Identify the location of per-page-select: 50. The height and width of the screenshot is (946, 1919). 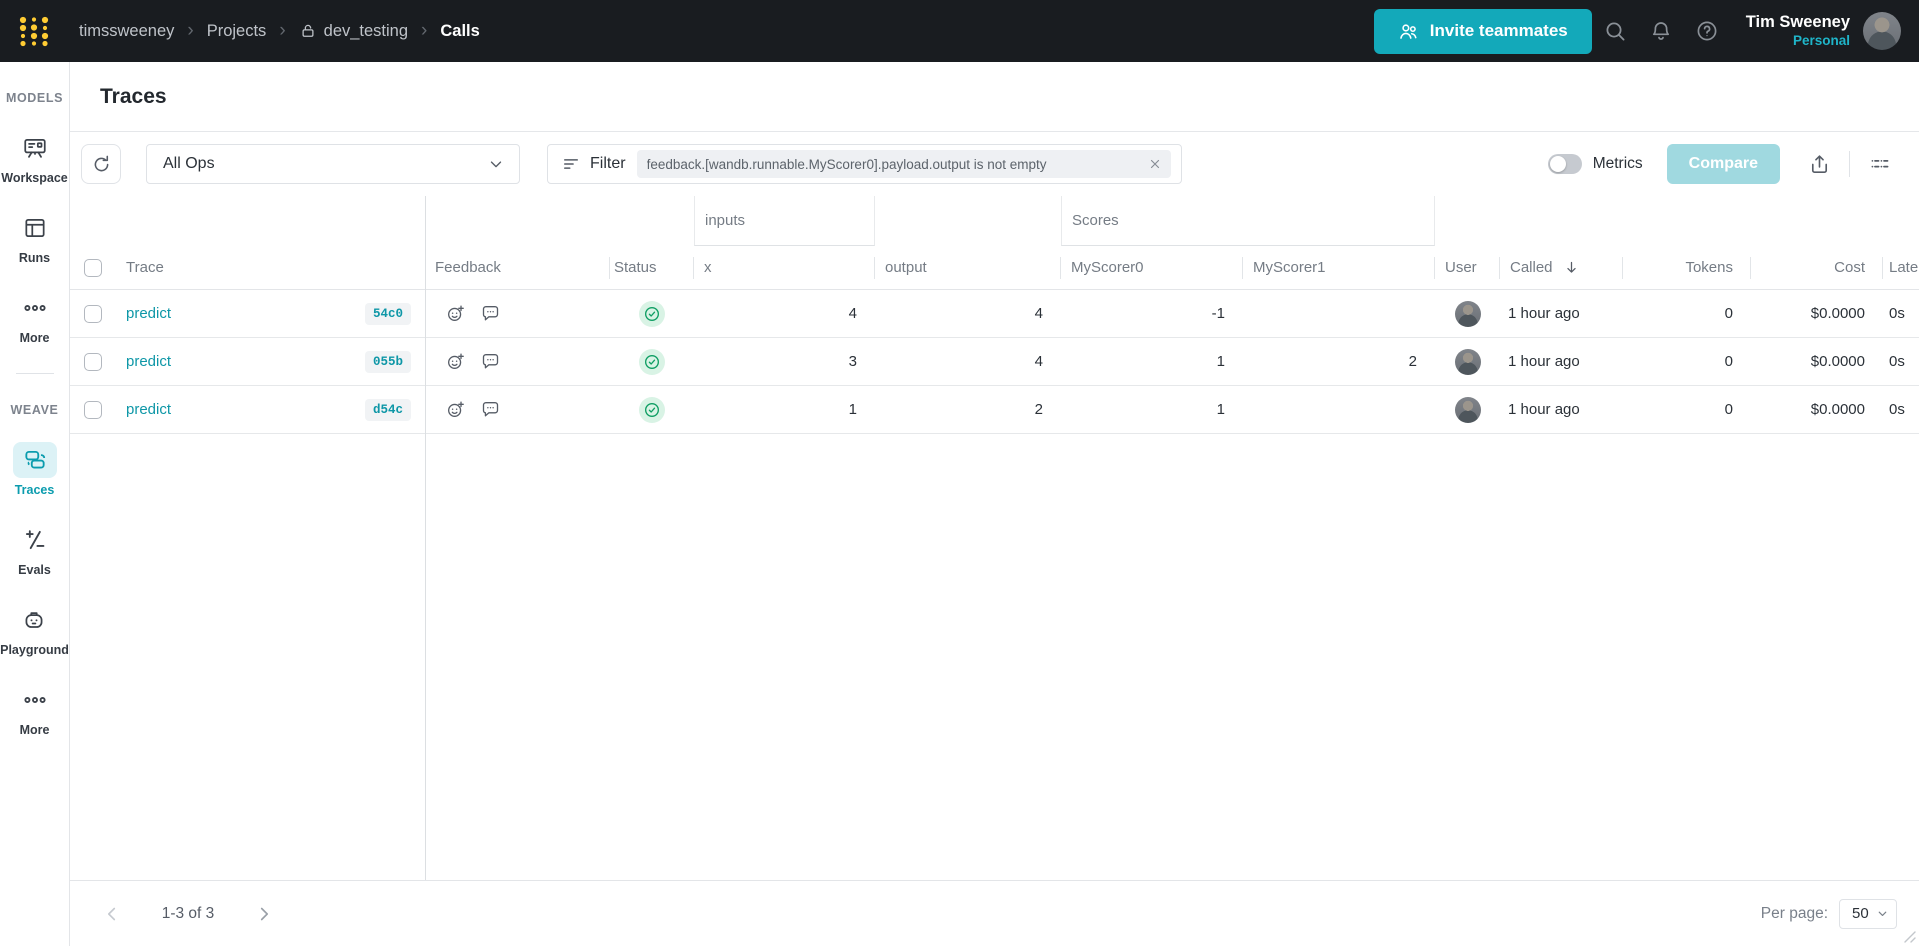
(1868, 913).